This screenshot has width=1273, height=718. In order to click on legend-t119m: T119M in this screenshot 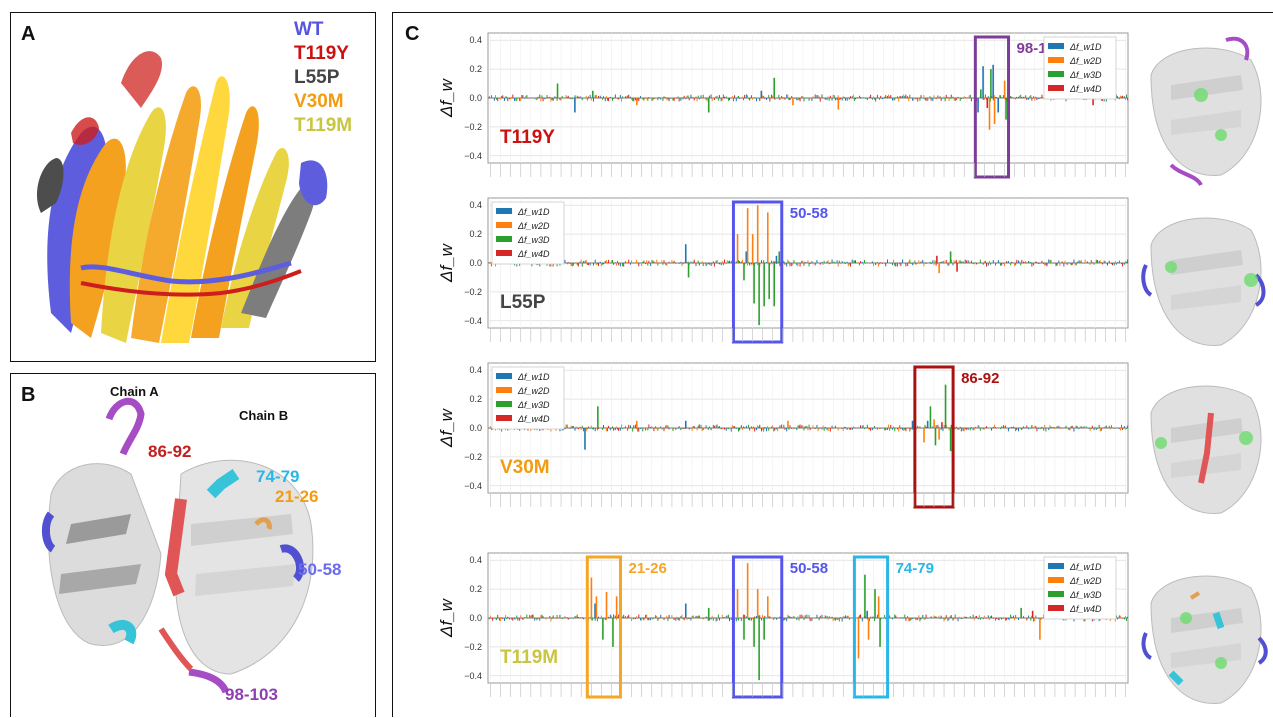, I will do `click(323, 125)`.